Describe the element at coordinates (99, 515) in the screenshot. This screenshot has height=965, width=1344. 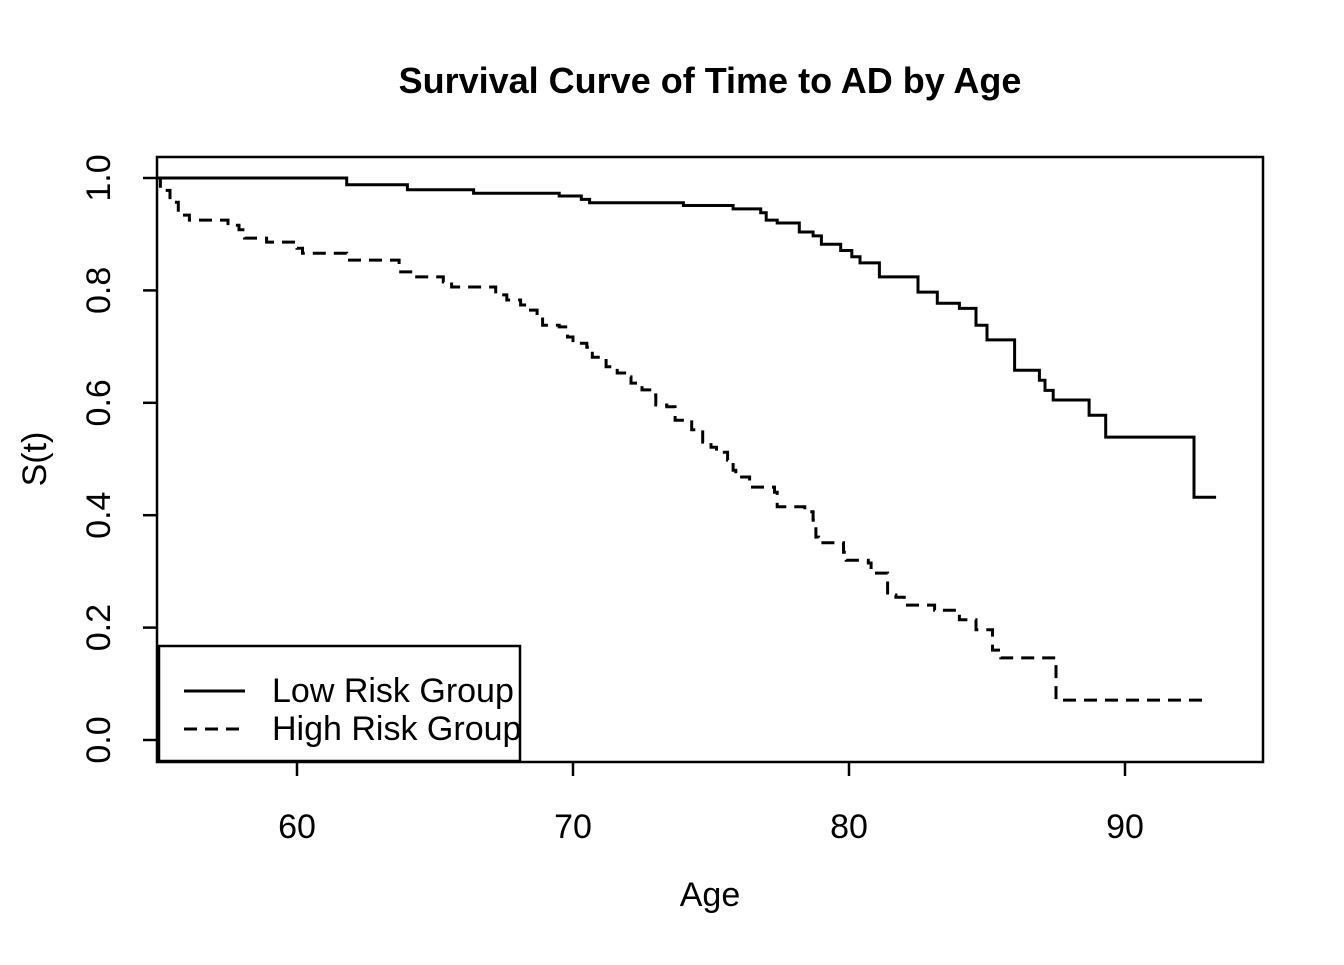
I see `y-tick-label-0.4: 0.4` at that location.